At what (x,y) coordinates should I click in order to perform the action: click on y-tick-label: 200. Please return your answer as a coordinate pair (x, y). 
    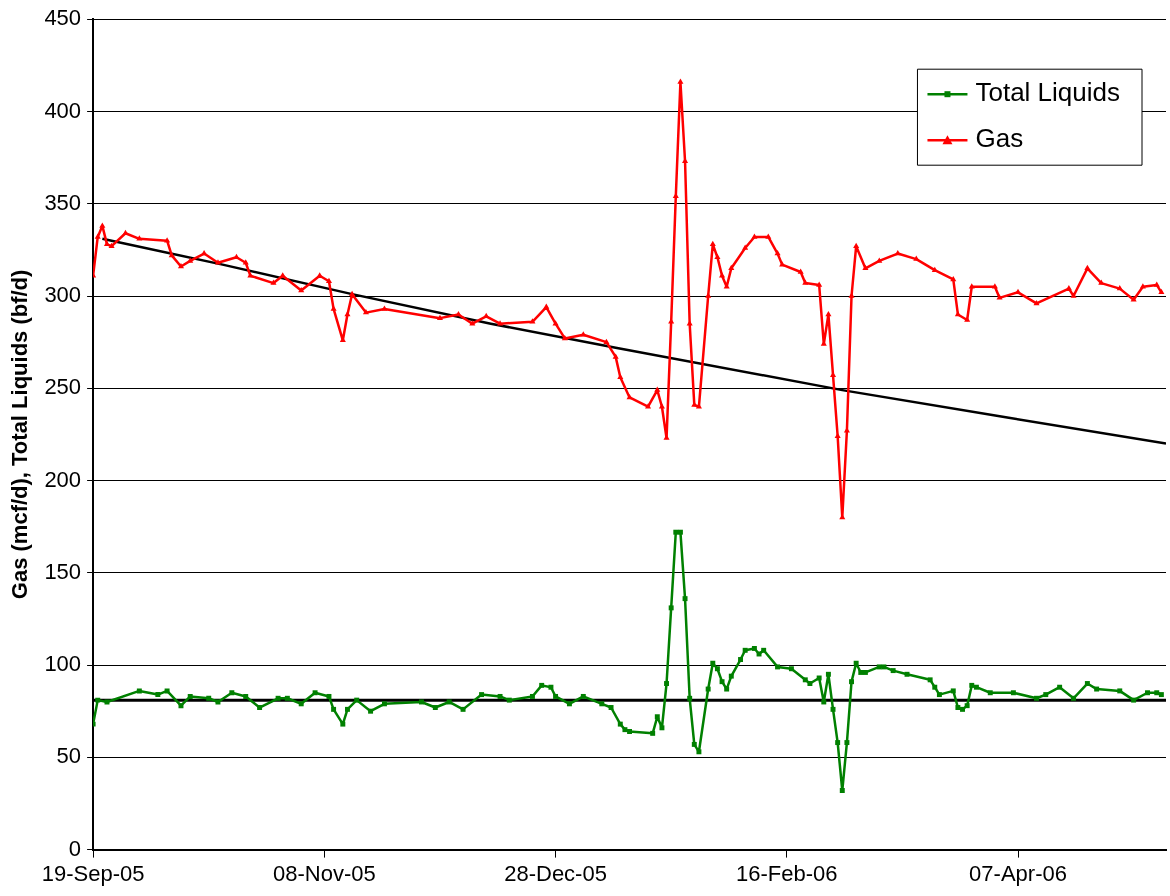
    Looking at the image, I should click on (63, 479).